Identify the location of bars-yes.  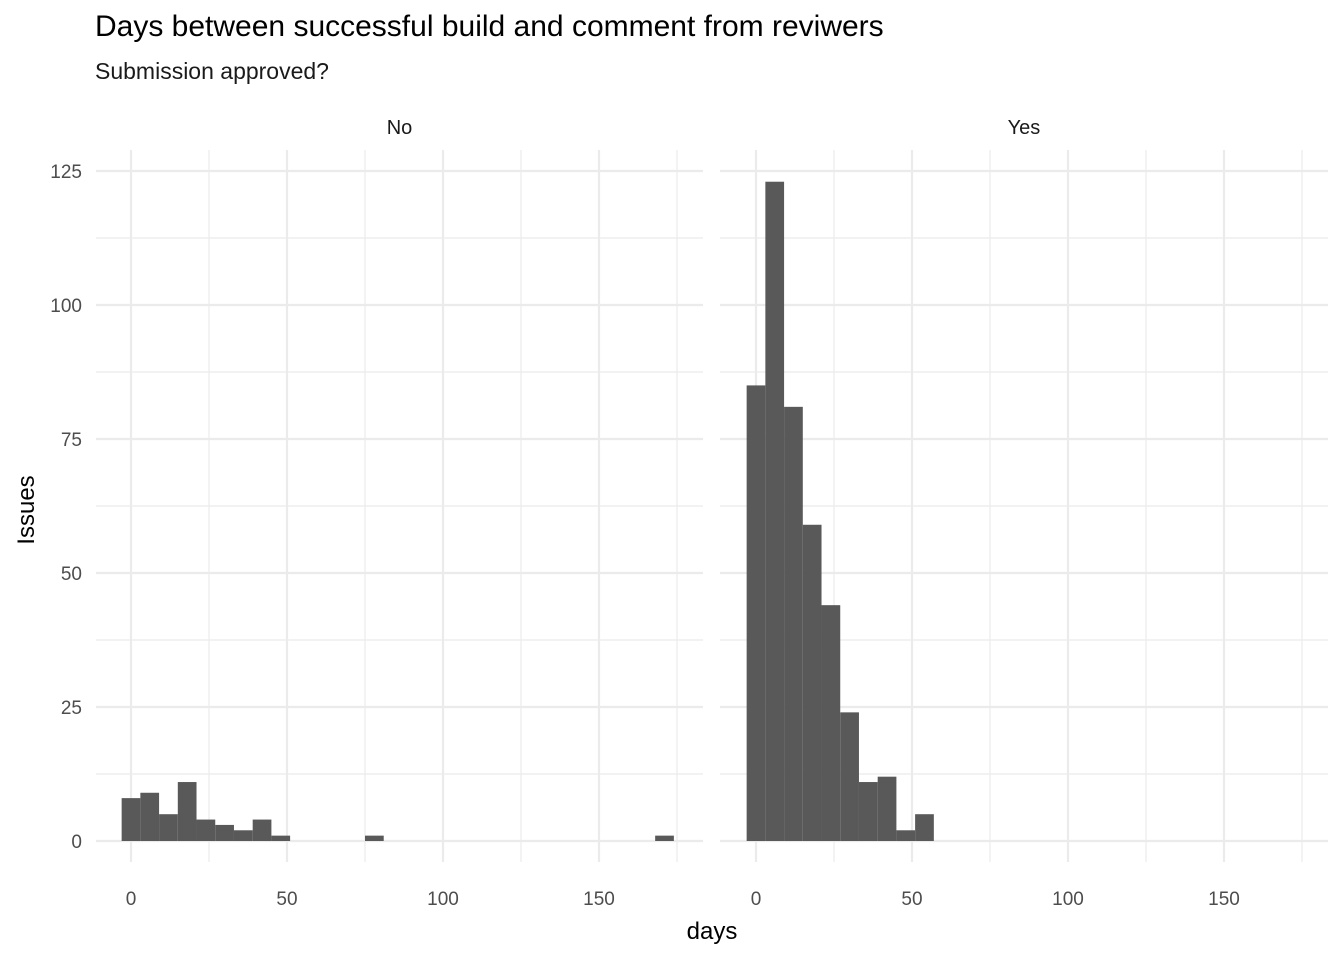
(840, 511).